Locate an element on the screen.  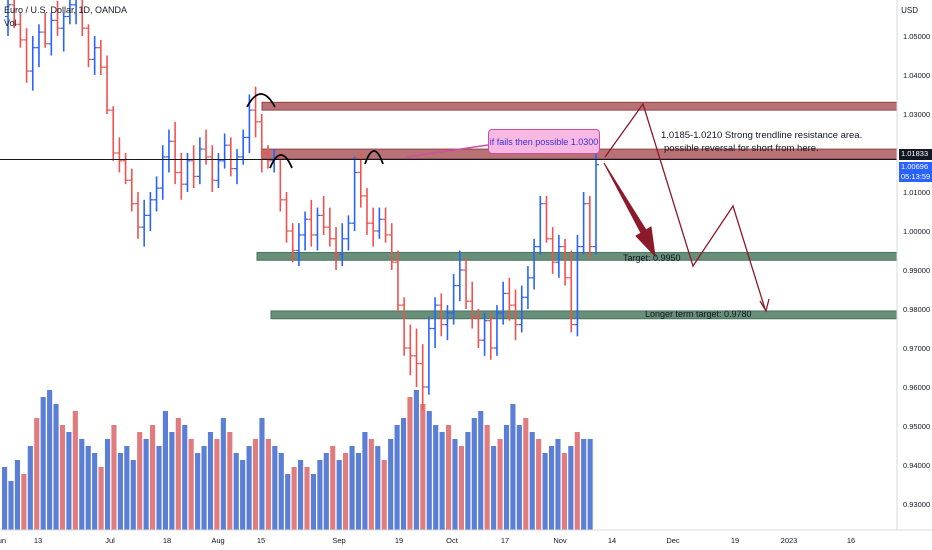
projection-arrowhead is located at coordinates (764, 305).